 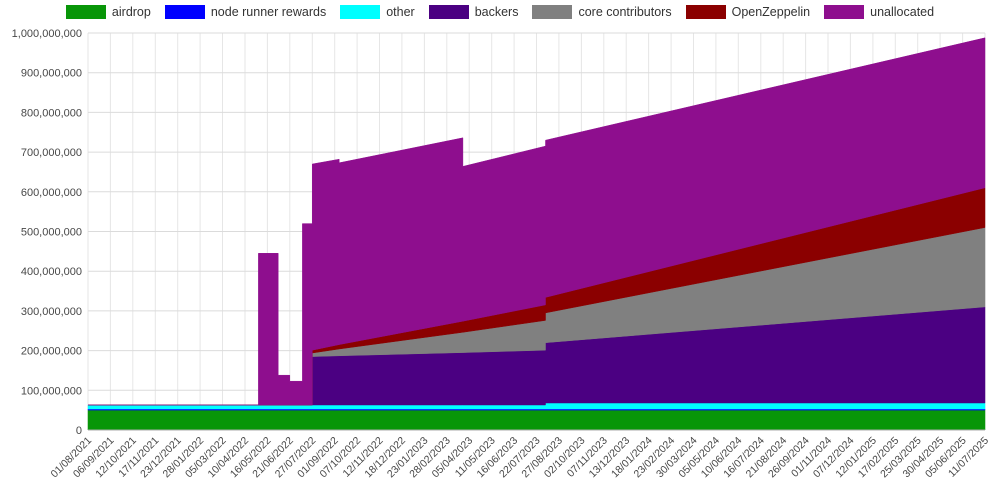 I want to click on legend-label: airdrop, so click(x=131, y=11).